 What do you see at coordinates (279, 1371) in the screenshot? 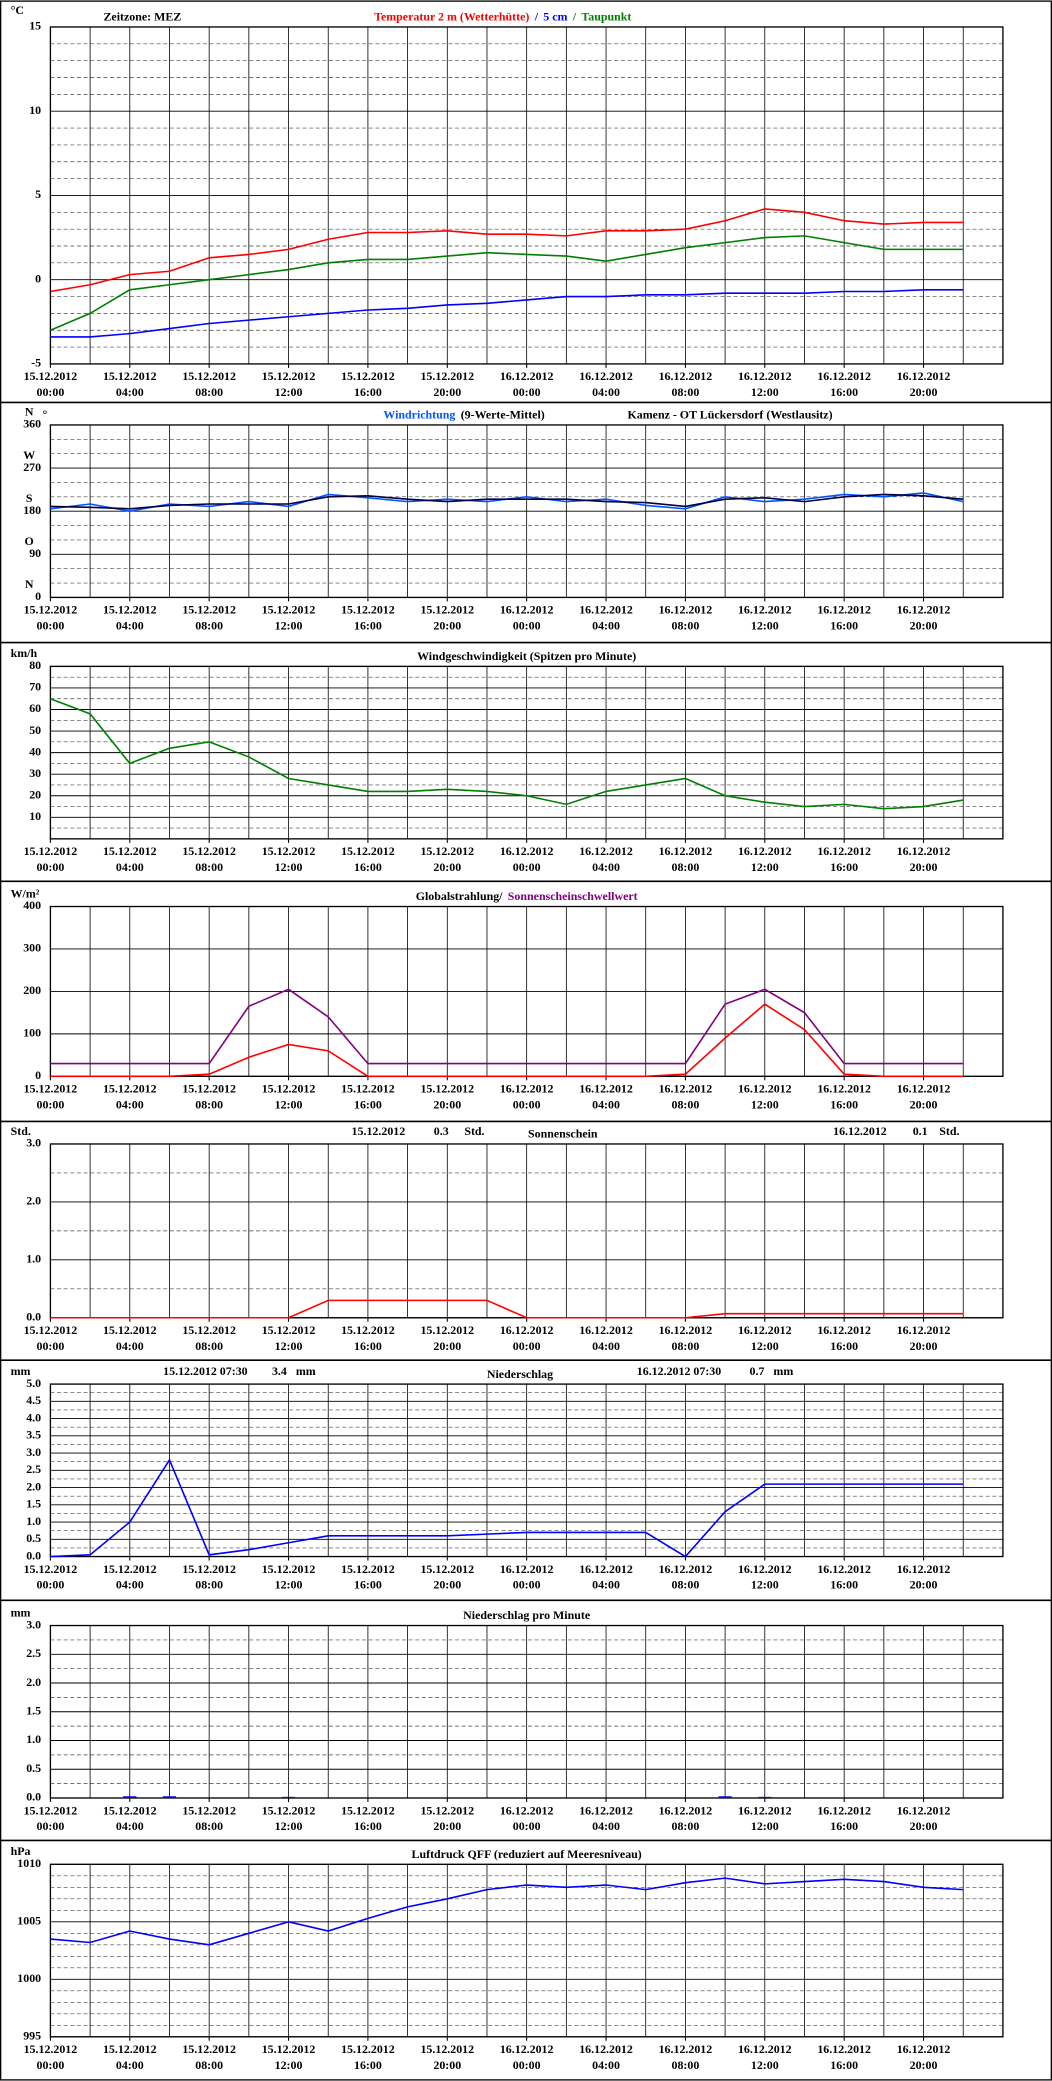
I see `total-value: 3.4` at bounding box center [279, 1371].